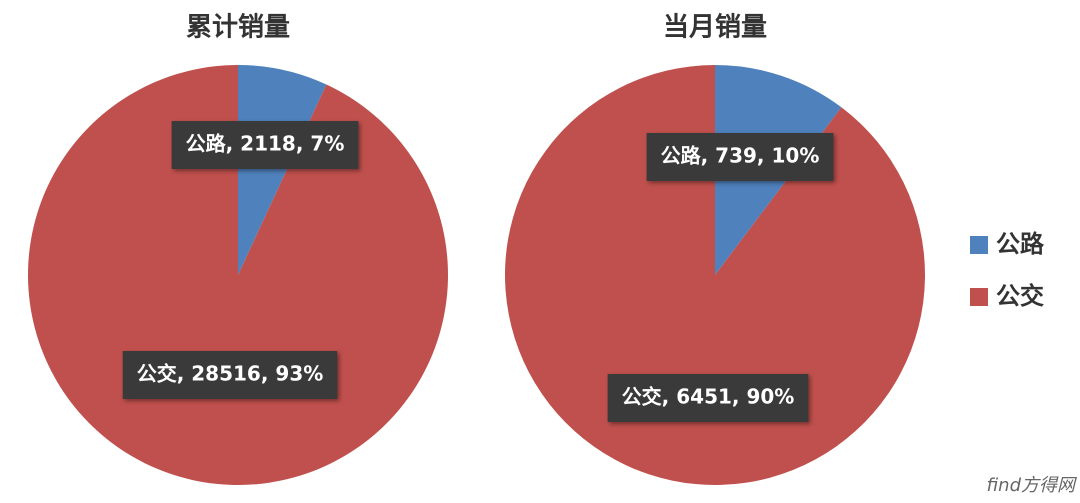  Describe the element at coordinates (715, 28) in the screenshot. I see `chart-title: 当月销量` at that location.